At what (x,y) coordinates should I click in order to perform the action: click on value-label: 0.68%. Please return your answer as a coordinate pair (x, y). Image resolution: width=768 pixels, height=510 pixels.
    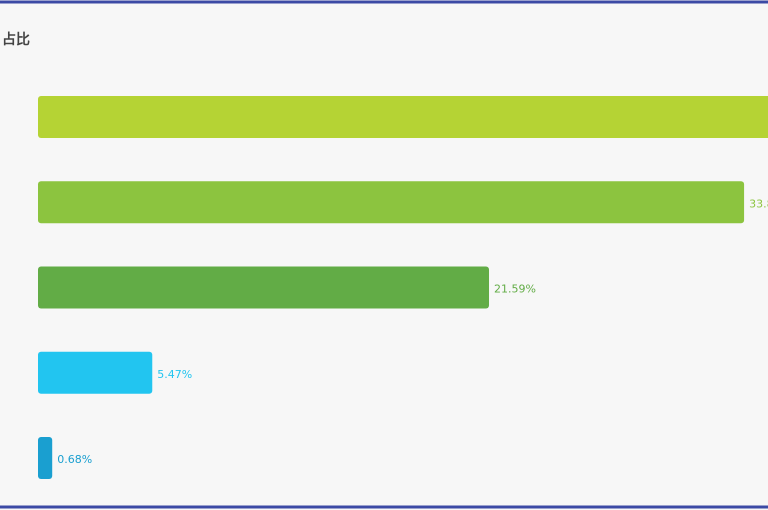
    Looking at the image, I should click on (74, 459).